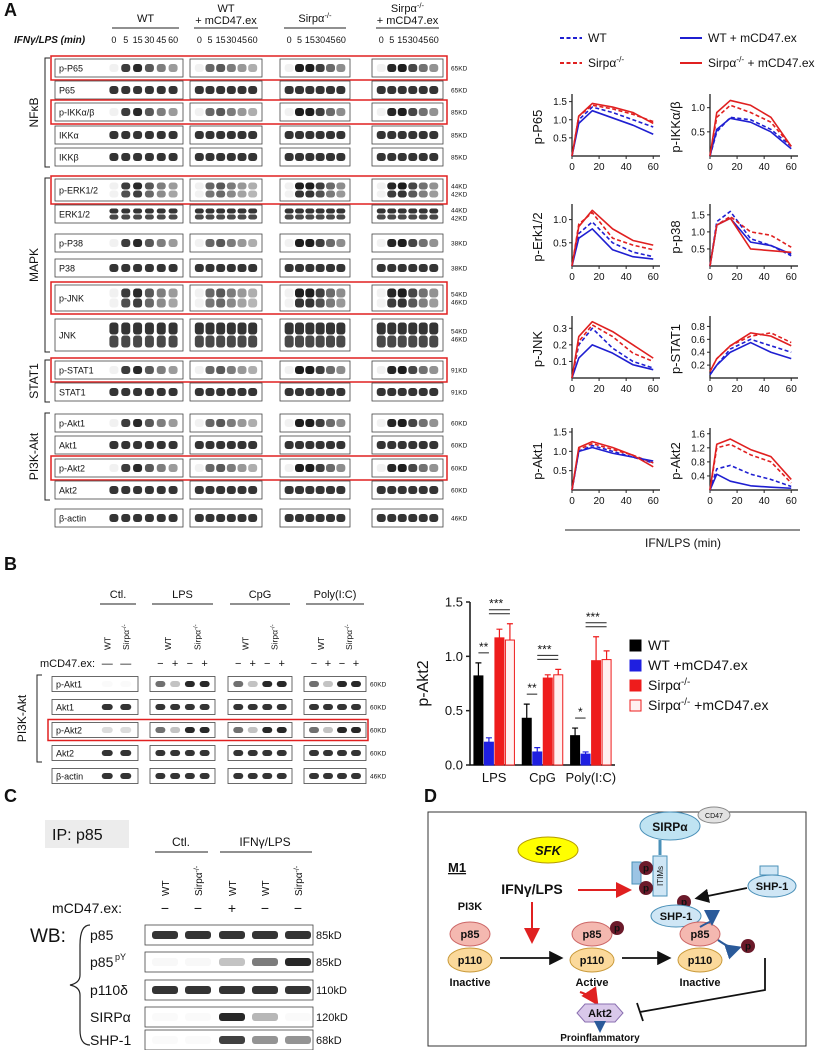 The image size is (818, 1050). What do you see at coordinates (698, 340) in the screenshot?
I see `y-tick-label: 0.6` at bounding box center [698, 340].